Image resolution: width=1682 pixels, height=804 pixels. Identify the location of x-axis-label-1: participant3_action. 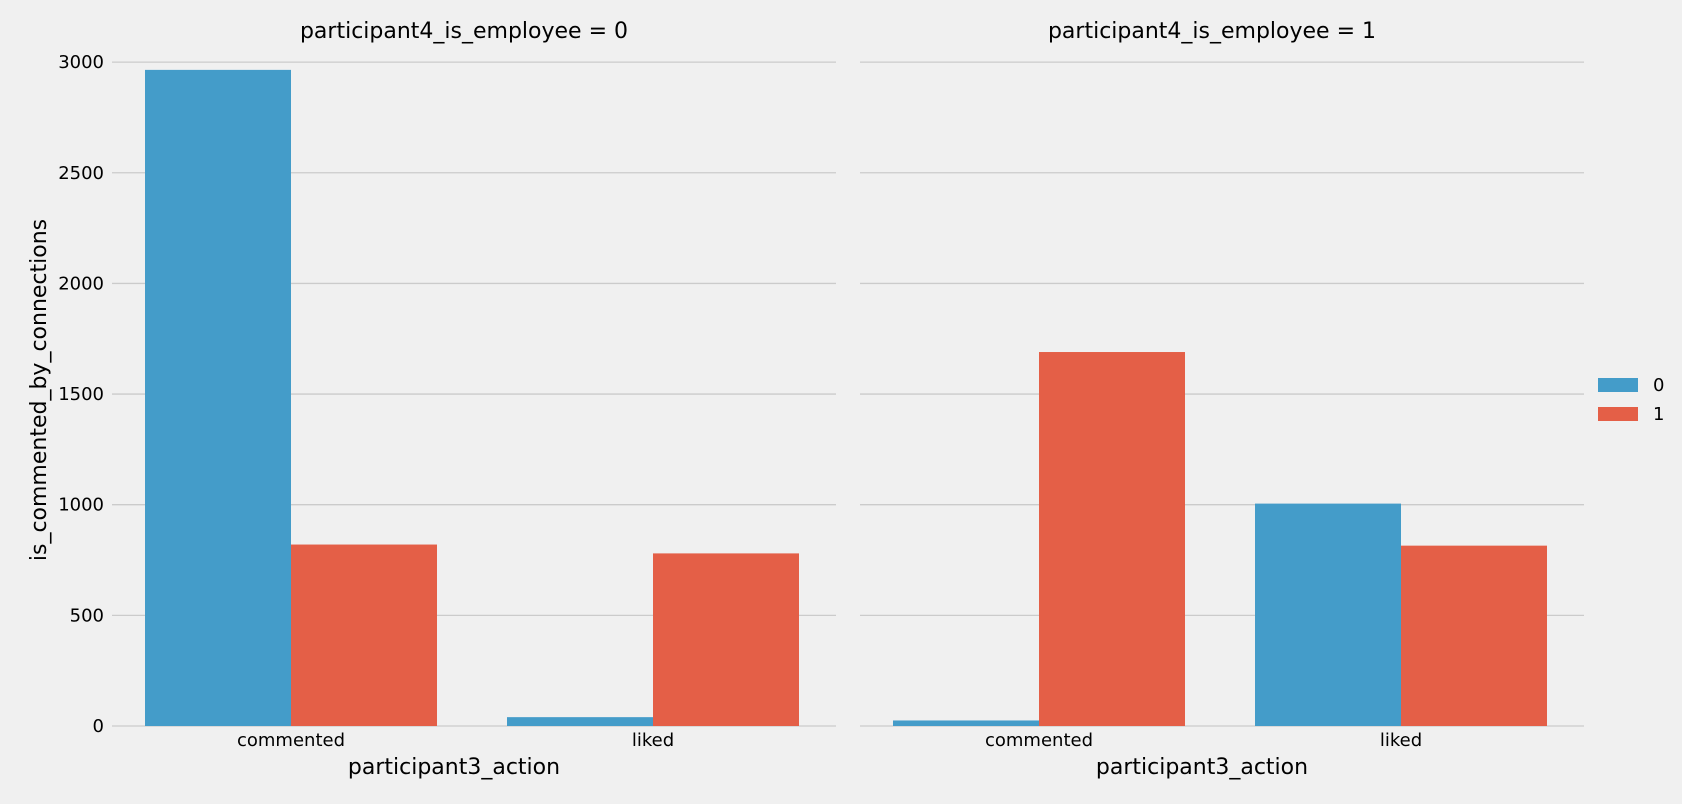
(1202, 767).